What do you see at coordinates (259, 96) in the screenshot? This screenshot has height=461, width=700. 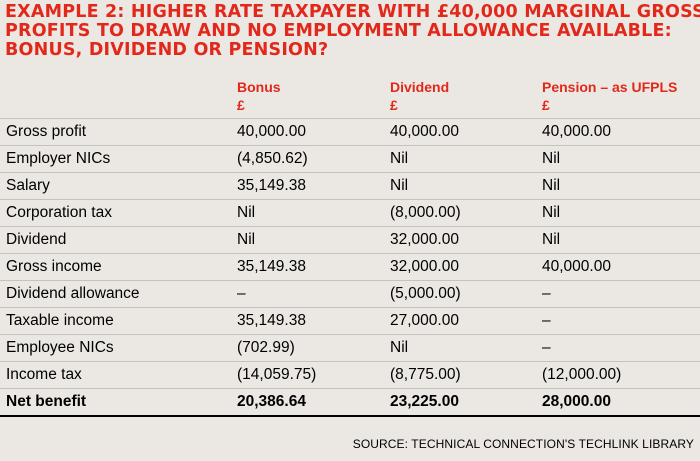 I see `column-header-bonus: Bonus £` at bounding box center [259, 96].